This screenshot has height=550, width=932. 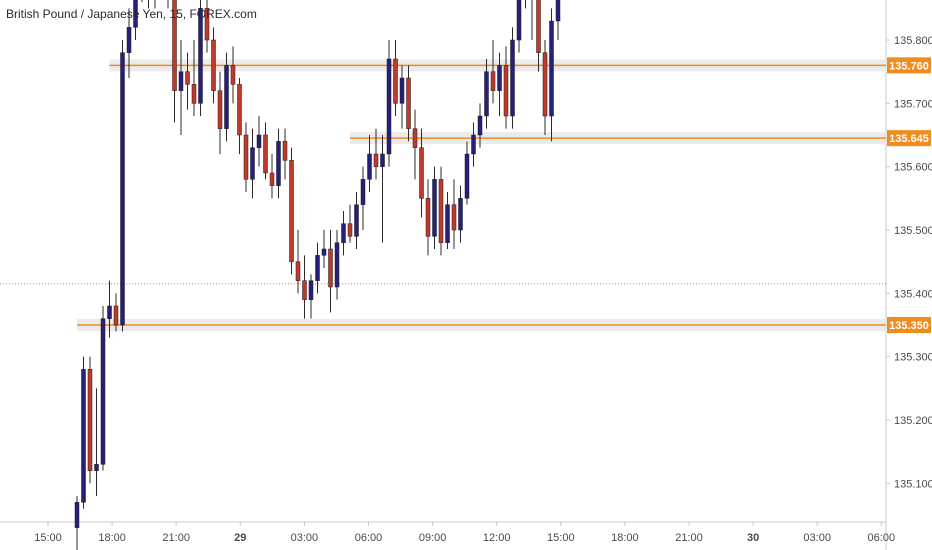 What do you see at coordinates (112, 538) in the screenshot?
I see `x-tick-label: 18:00` at bounding box center [112, 538].